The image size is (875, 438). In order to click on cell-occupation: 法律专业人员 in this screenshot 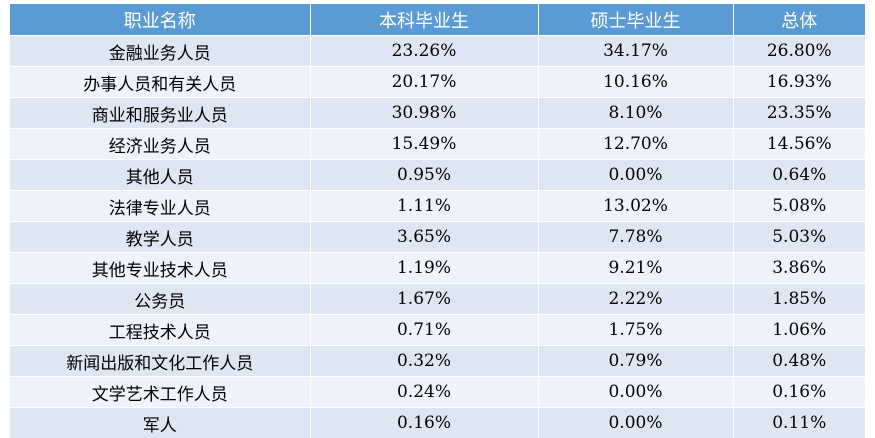, I will do `click(160, 206)`.